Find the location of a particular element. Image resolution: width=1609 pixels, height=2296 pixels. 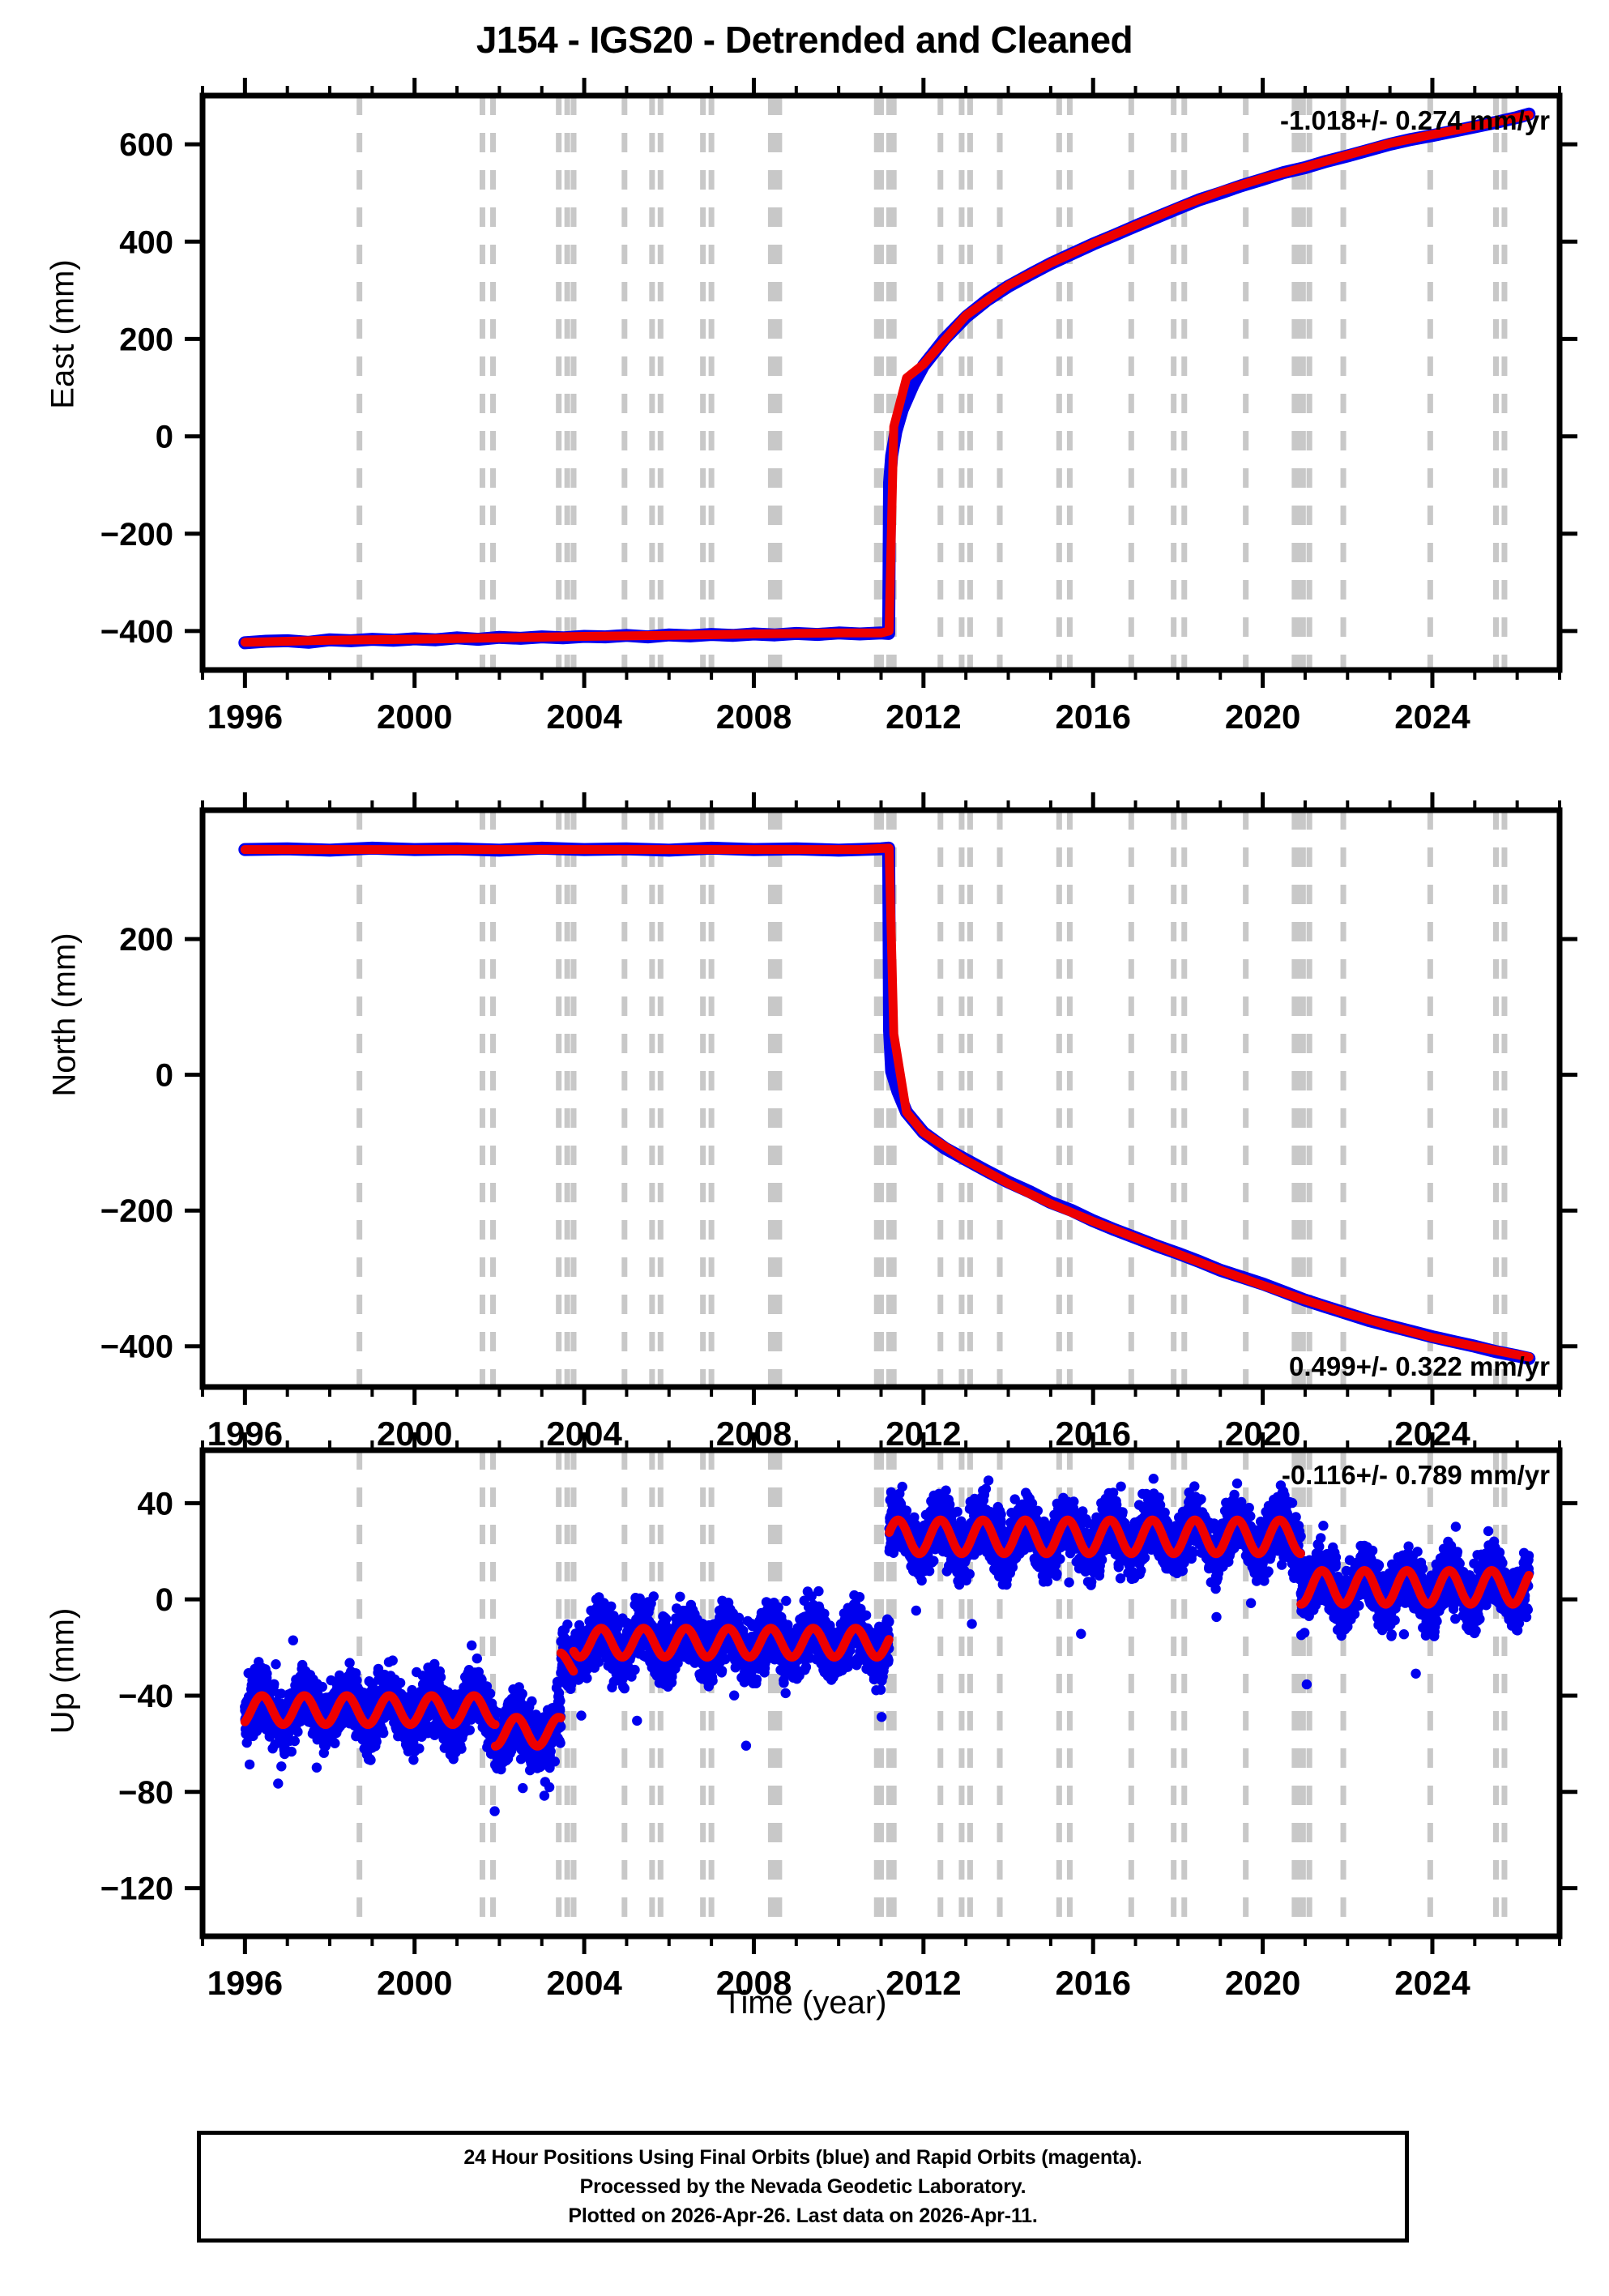

x-tick-label-up-1: 2000 is located at coordinates (415, 1983).